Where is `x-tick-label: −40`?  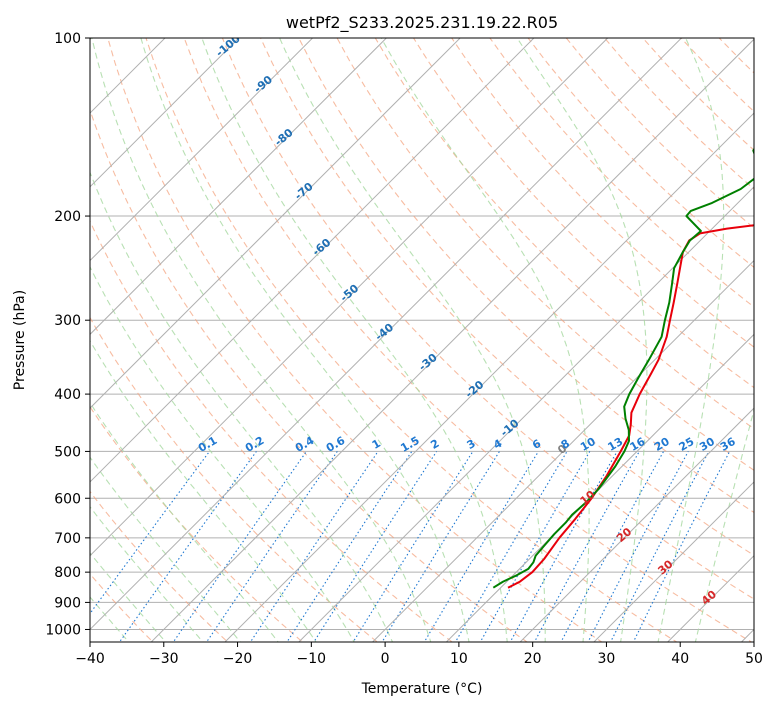
x-tick-label: −40 is located at coordinates (90, 659).